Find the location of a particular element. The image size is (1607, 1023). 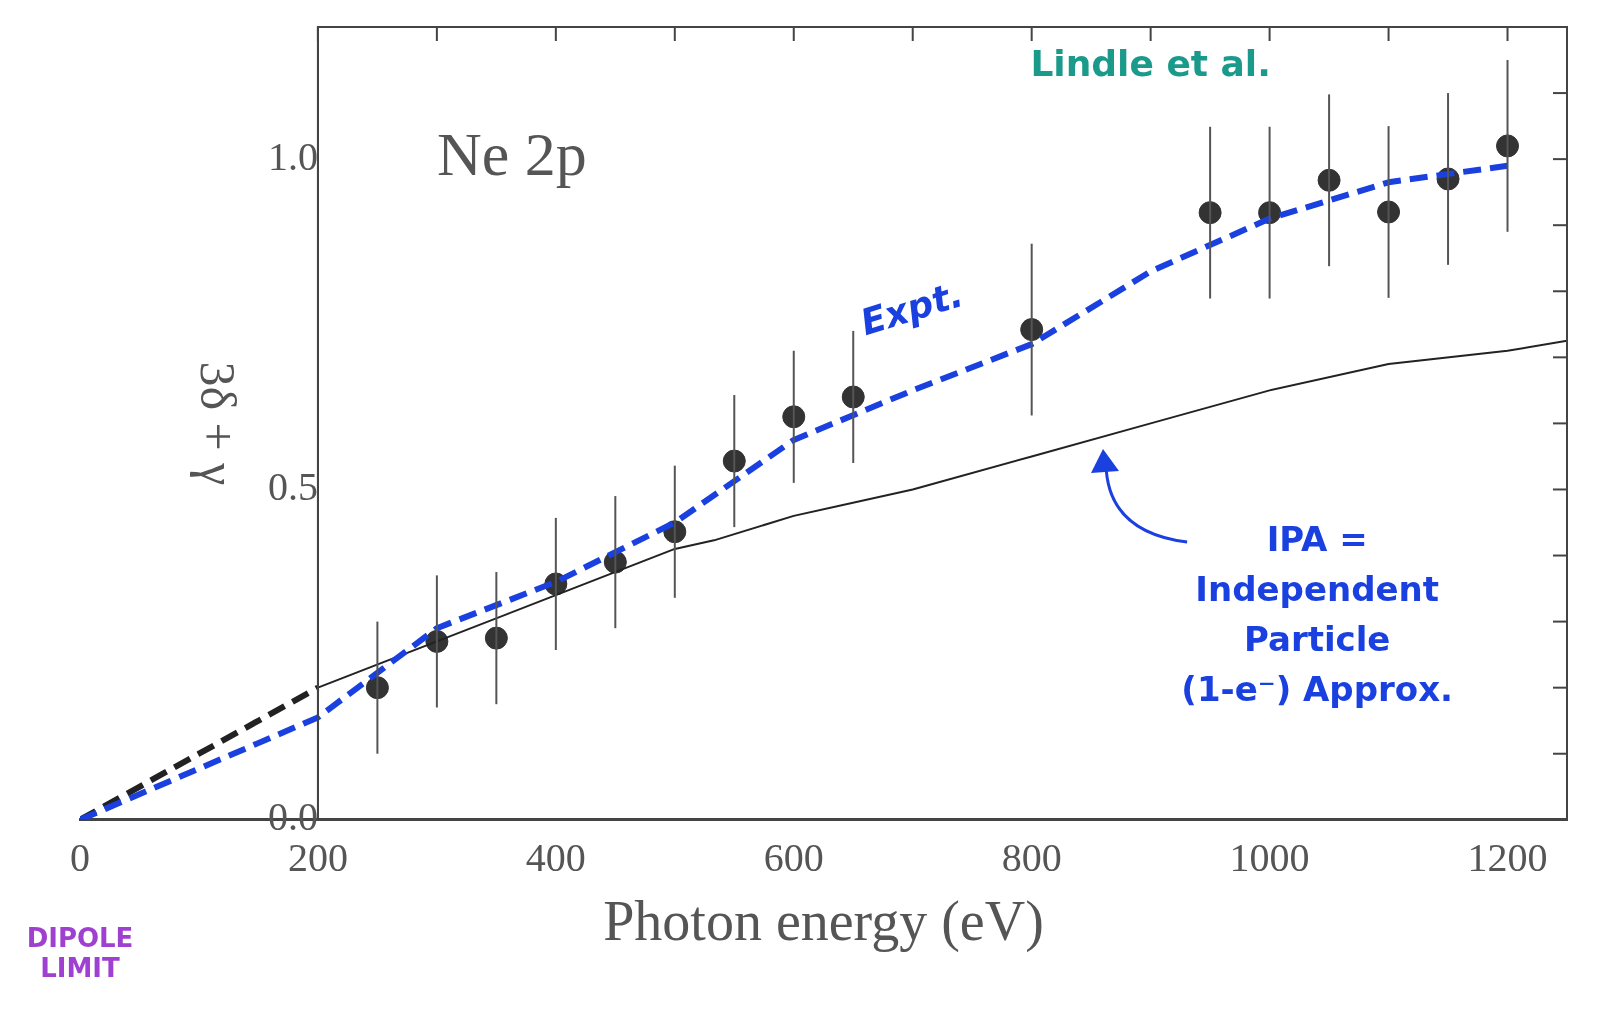

x-axis-title: Photon energy (eV) is located at coordinates (823, 922).